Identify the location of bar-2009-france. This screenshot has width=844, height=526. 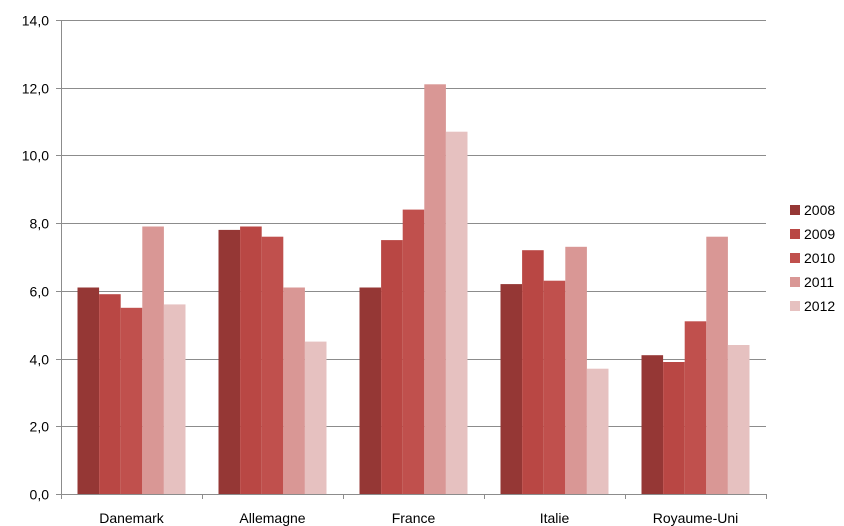
(392, 367).